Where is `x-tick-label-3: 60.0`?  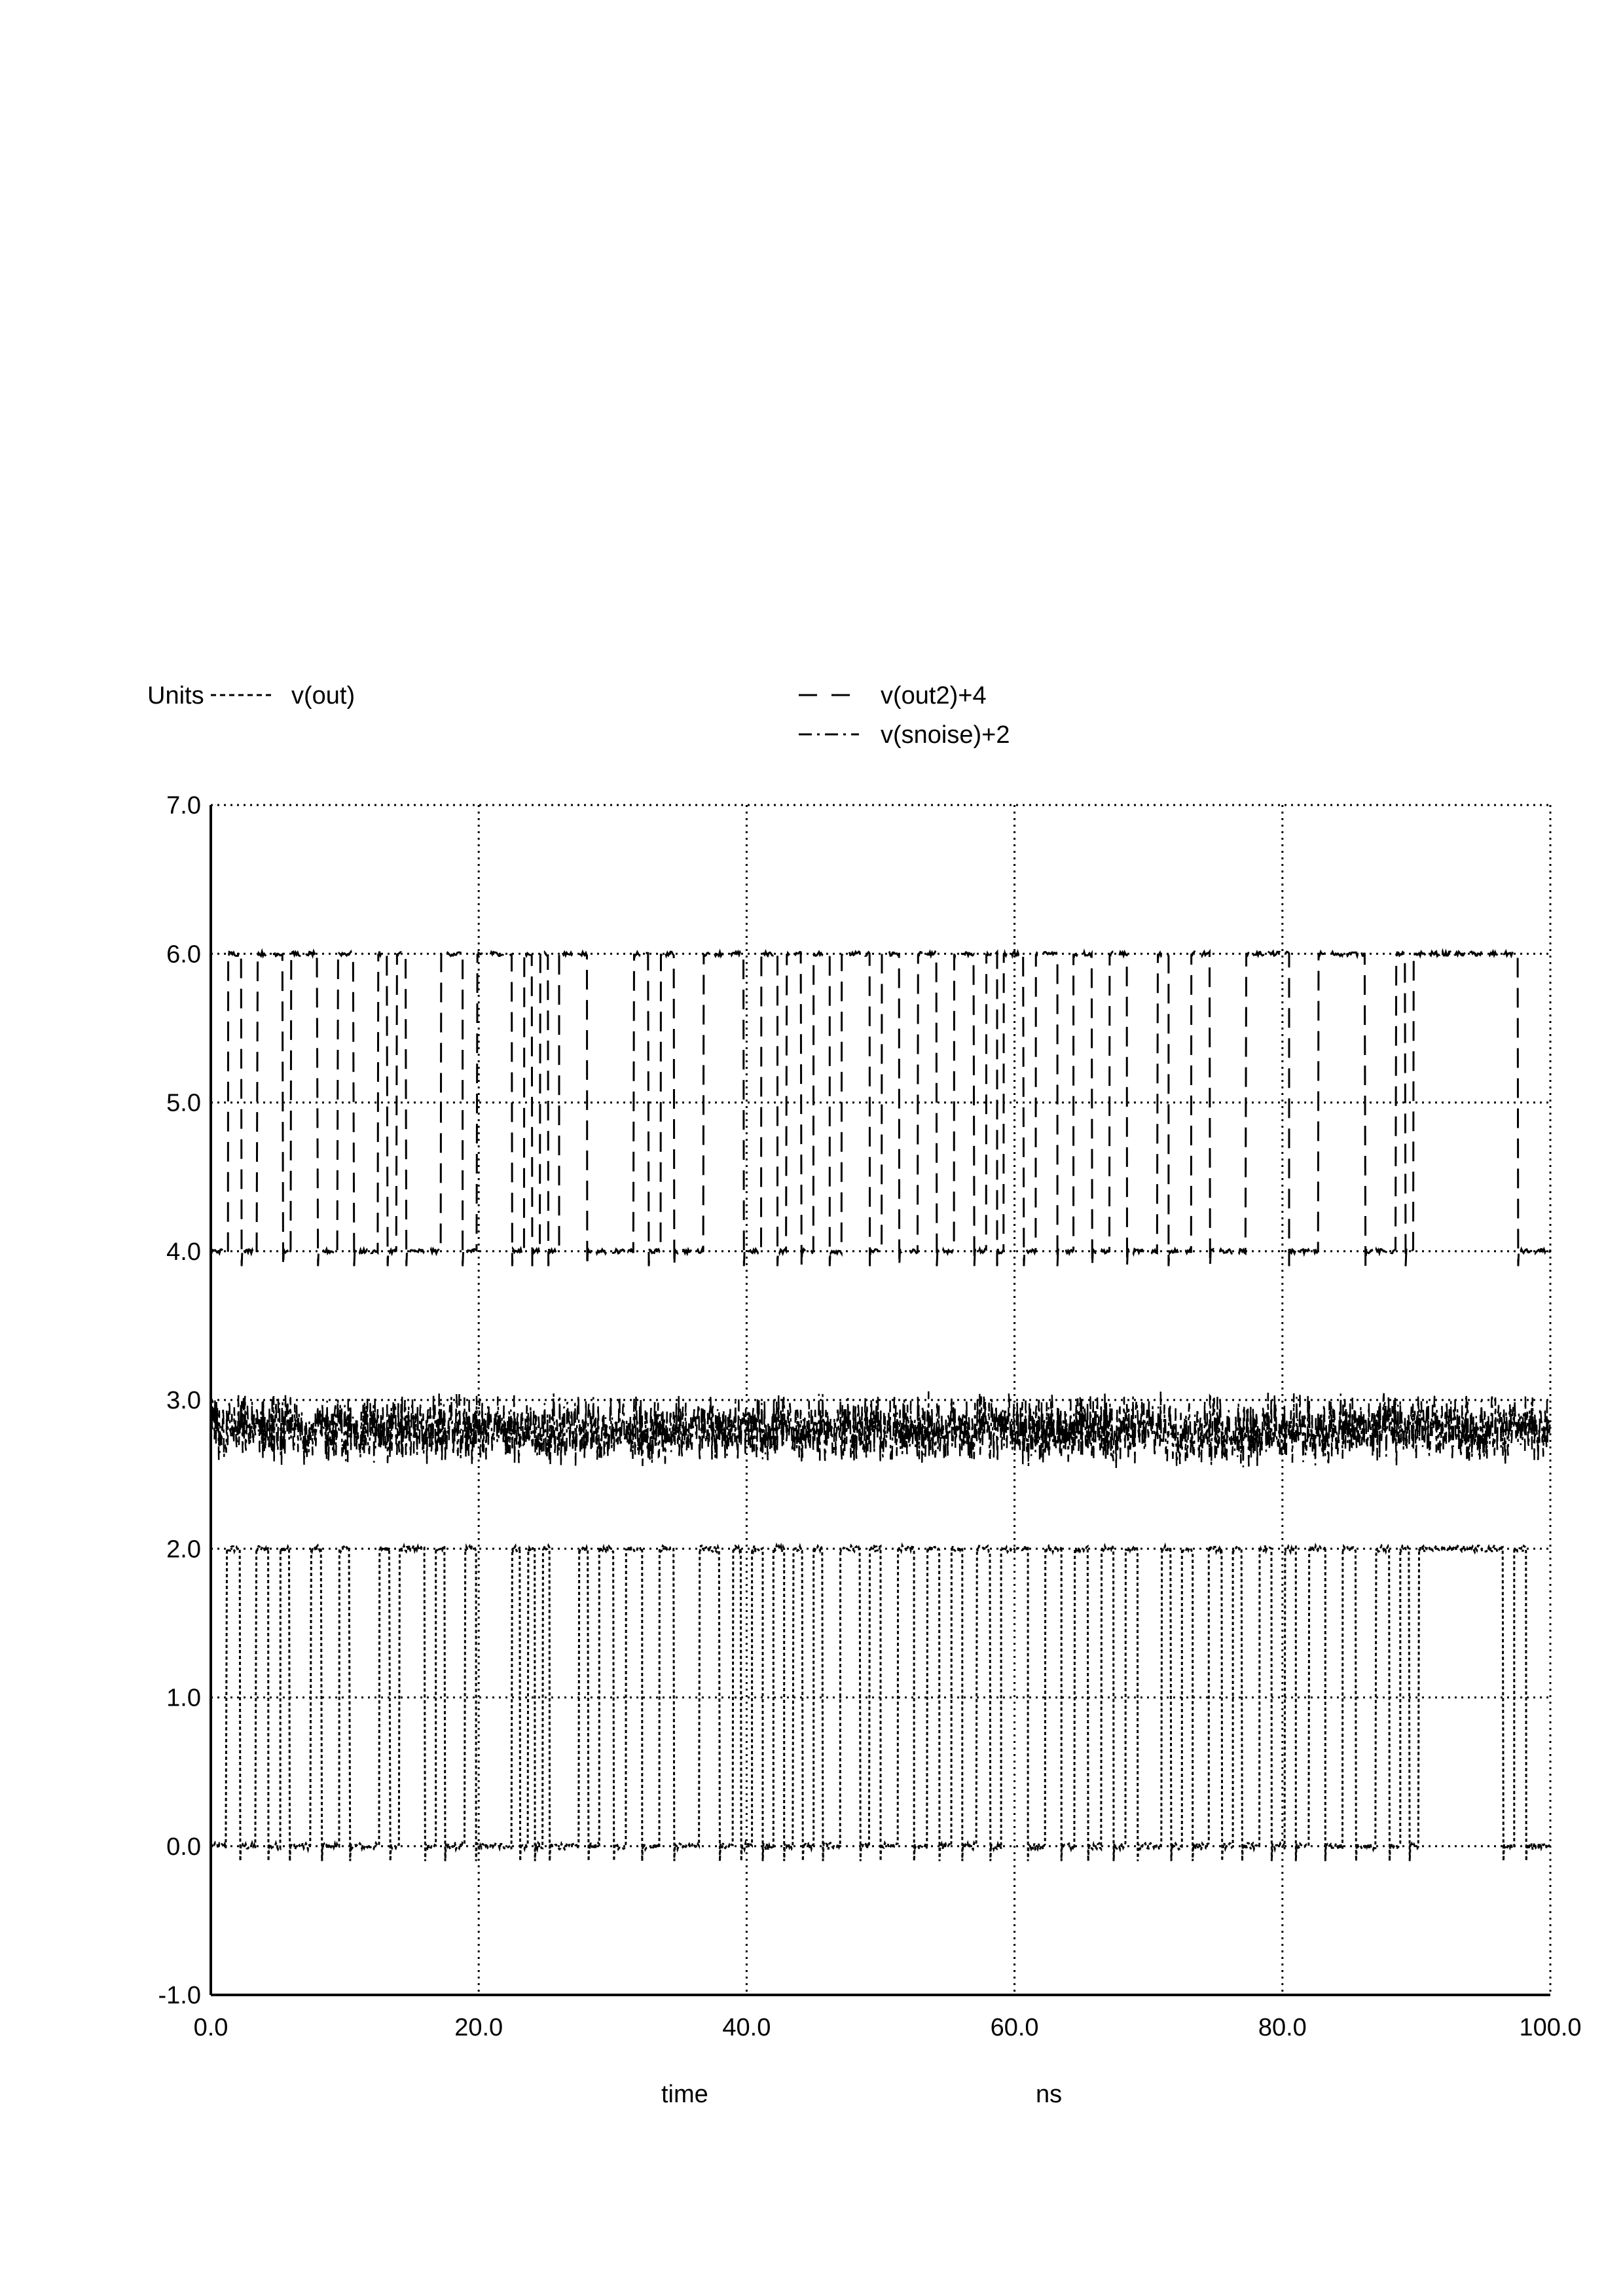
x-tick-label-3: 60.0 is located at coordinates (1015, 2027).